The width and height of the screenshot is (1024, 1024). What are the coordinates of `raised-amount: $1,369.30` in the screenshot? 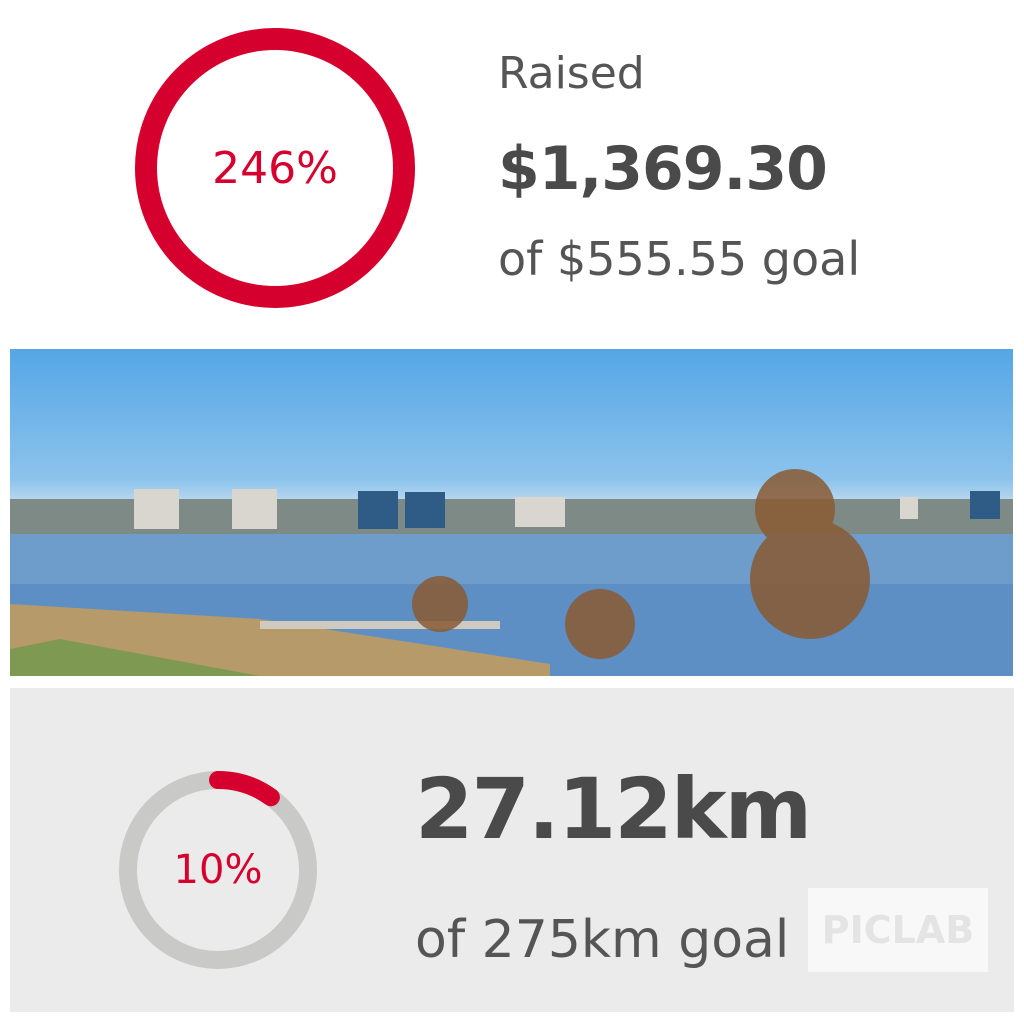 It's located at (663, 169).